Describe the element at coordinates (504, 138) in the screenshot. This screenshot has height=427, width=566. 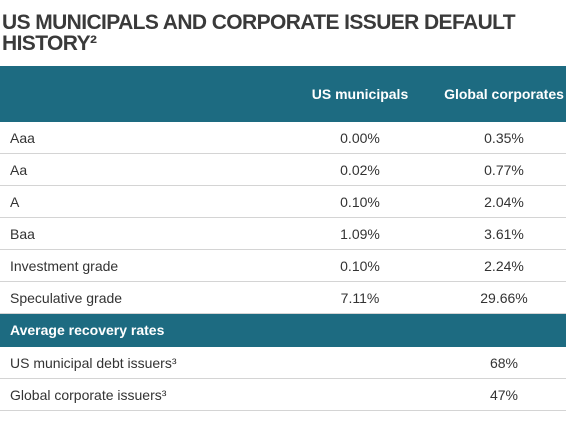
I see `cell: 0.35%` at that location.